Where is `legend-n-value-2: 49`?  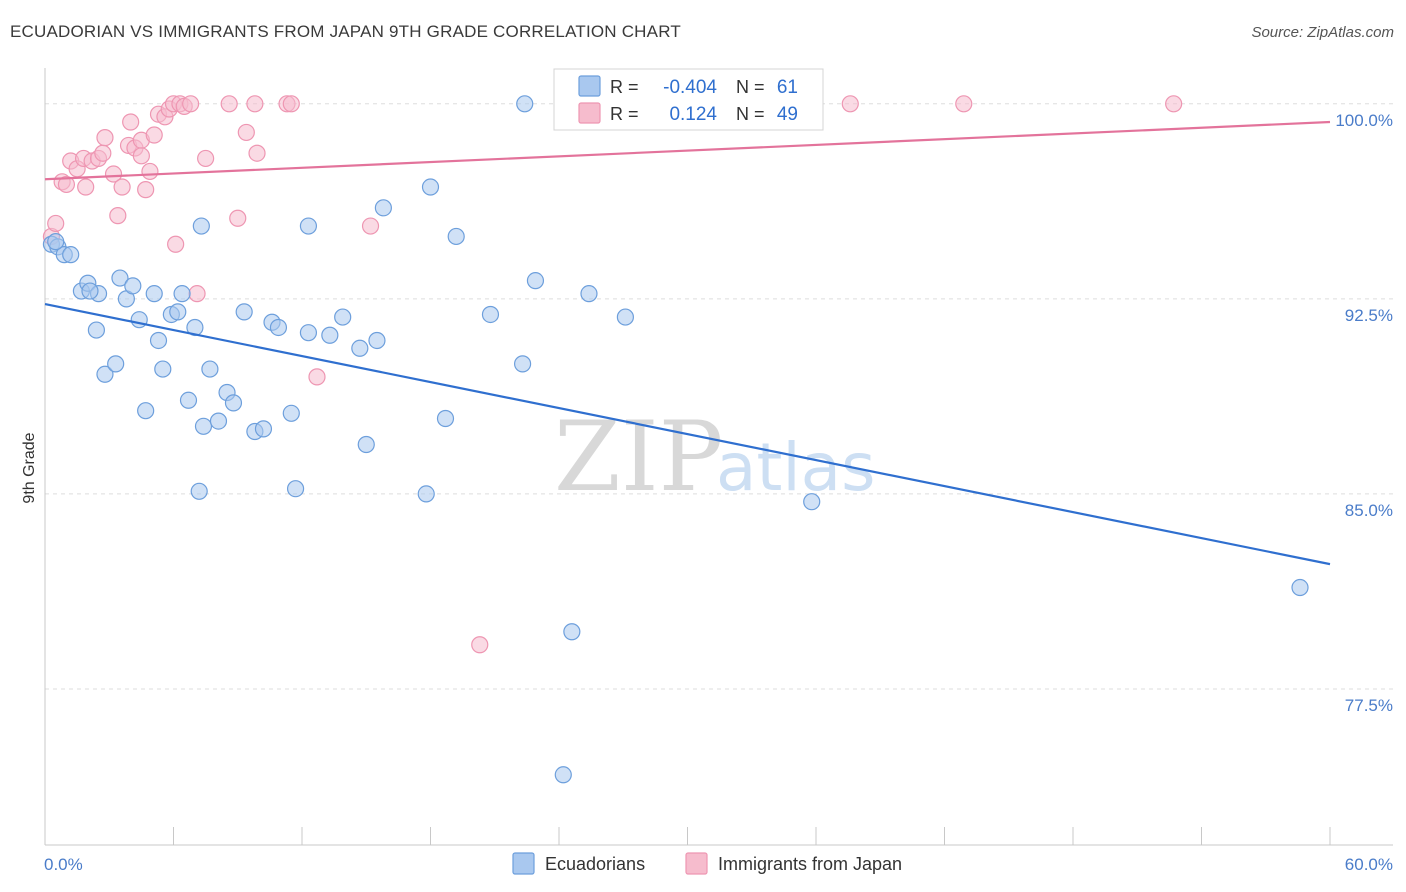
legend-n-value-2: 49 is located at coordinates (787, 114).